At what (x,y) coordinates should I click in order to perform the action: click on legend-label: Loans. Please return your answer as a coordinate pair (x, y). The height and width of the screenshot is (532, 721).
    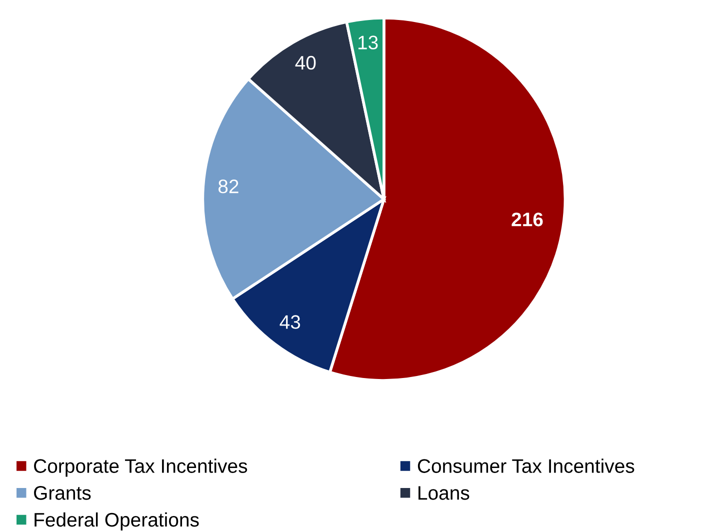
    Looking at the image, I should click on (444, 493).